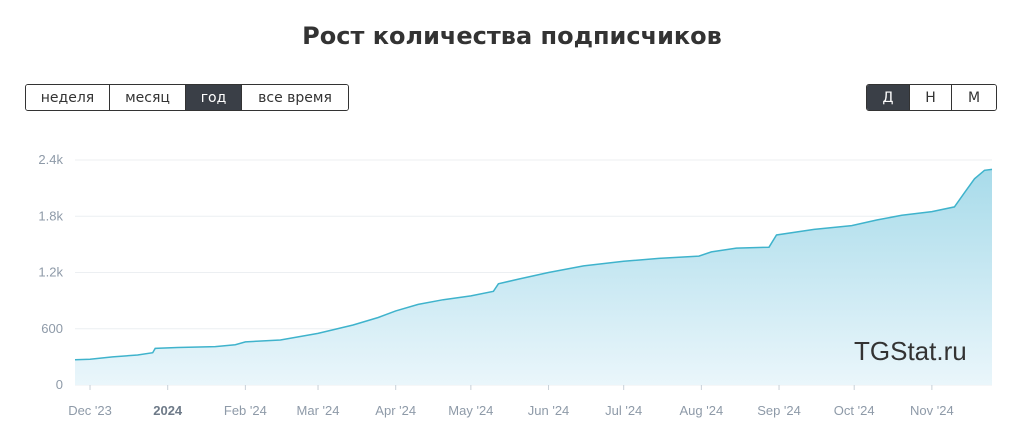  Describe the element at coordinates (888, 97) in the screenshot. I see `granularity-day-button: Д` at that location.